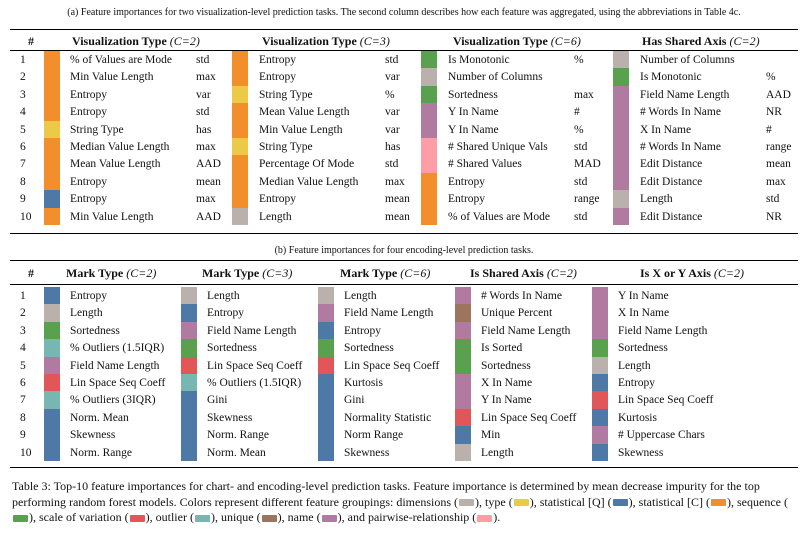  What do you see at coordinates (23, 147) in the screenshot?
I see `rank-number: 6` at bounding box center [23, 147].